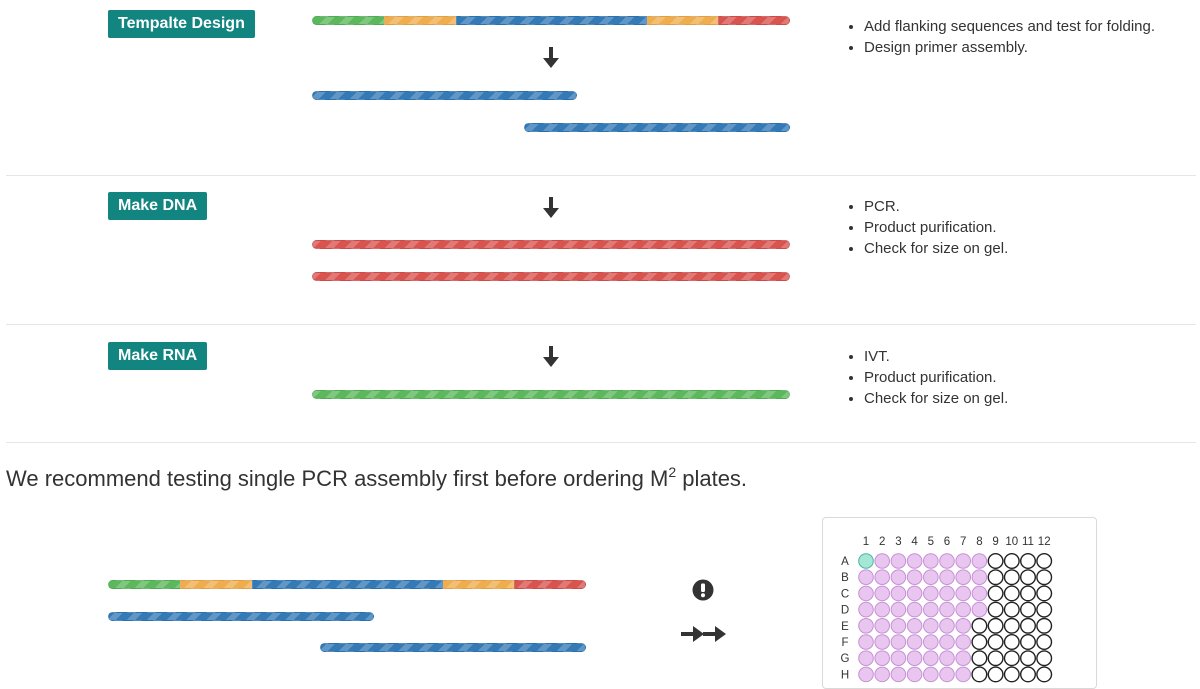 The height and width of the screenshot is (689, 1200). I want to click on plate-column-label: 1, so click(866, 542).